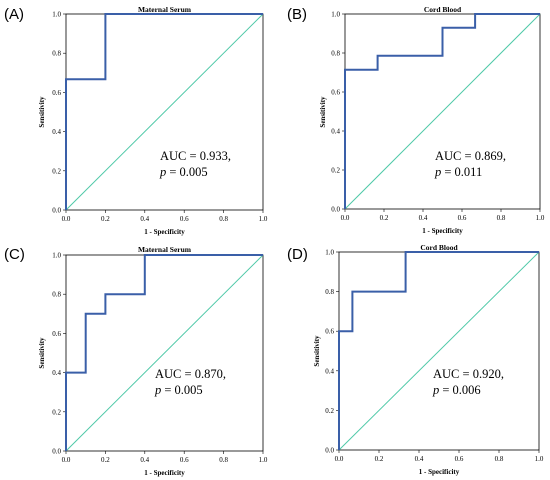  I want to click on p-value-text: p = 0.006, so click(456, 390).